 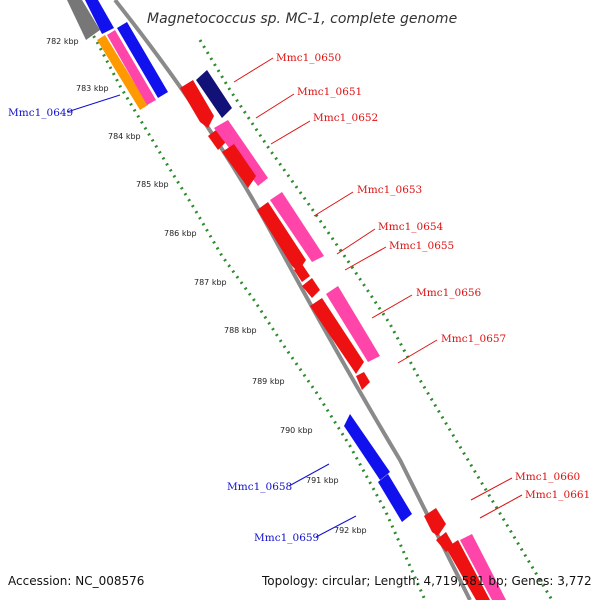 I want to click on cds-mmc1-0652-b, so click(x=239, y=166).